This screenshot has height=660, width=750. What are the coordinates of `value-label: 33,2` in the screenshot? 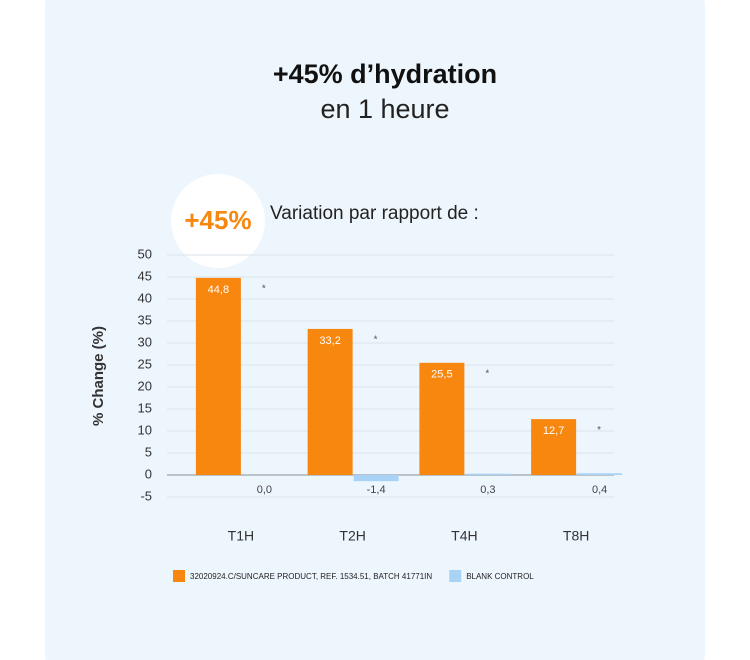 It's located at (329, 341).